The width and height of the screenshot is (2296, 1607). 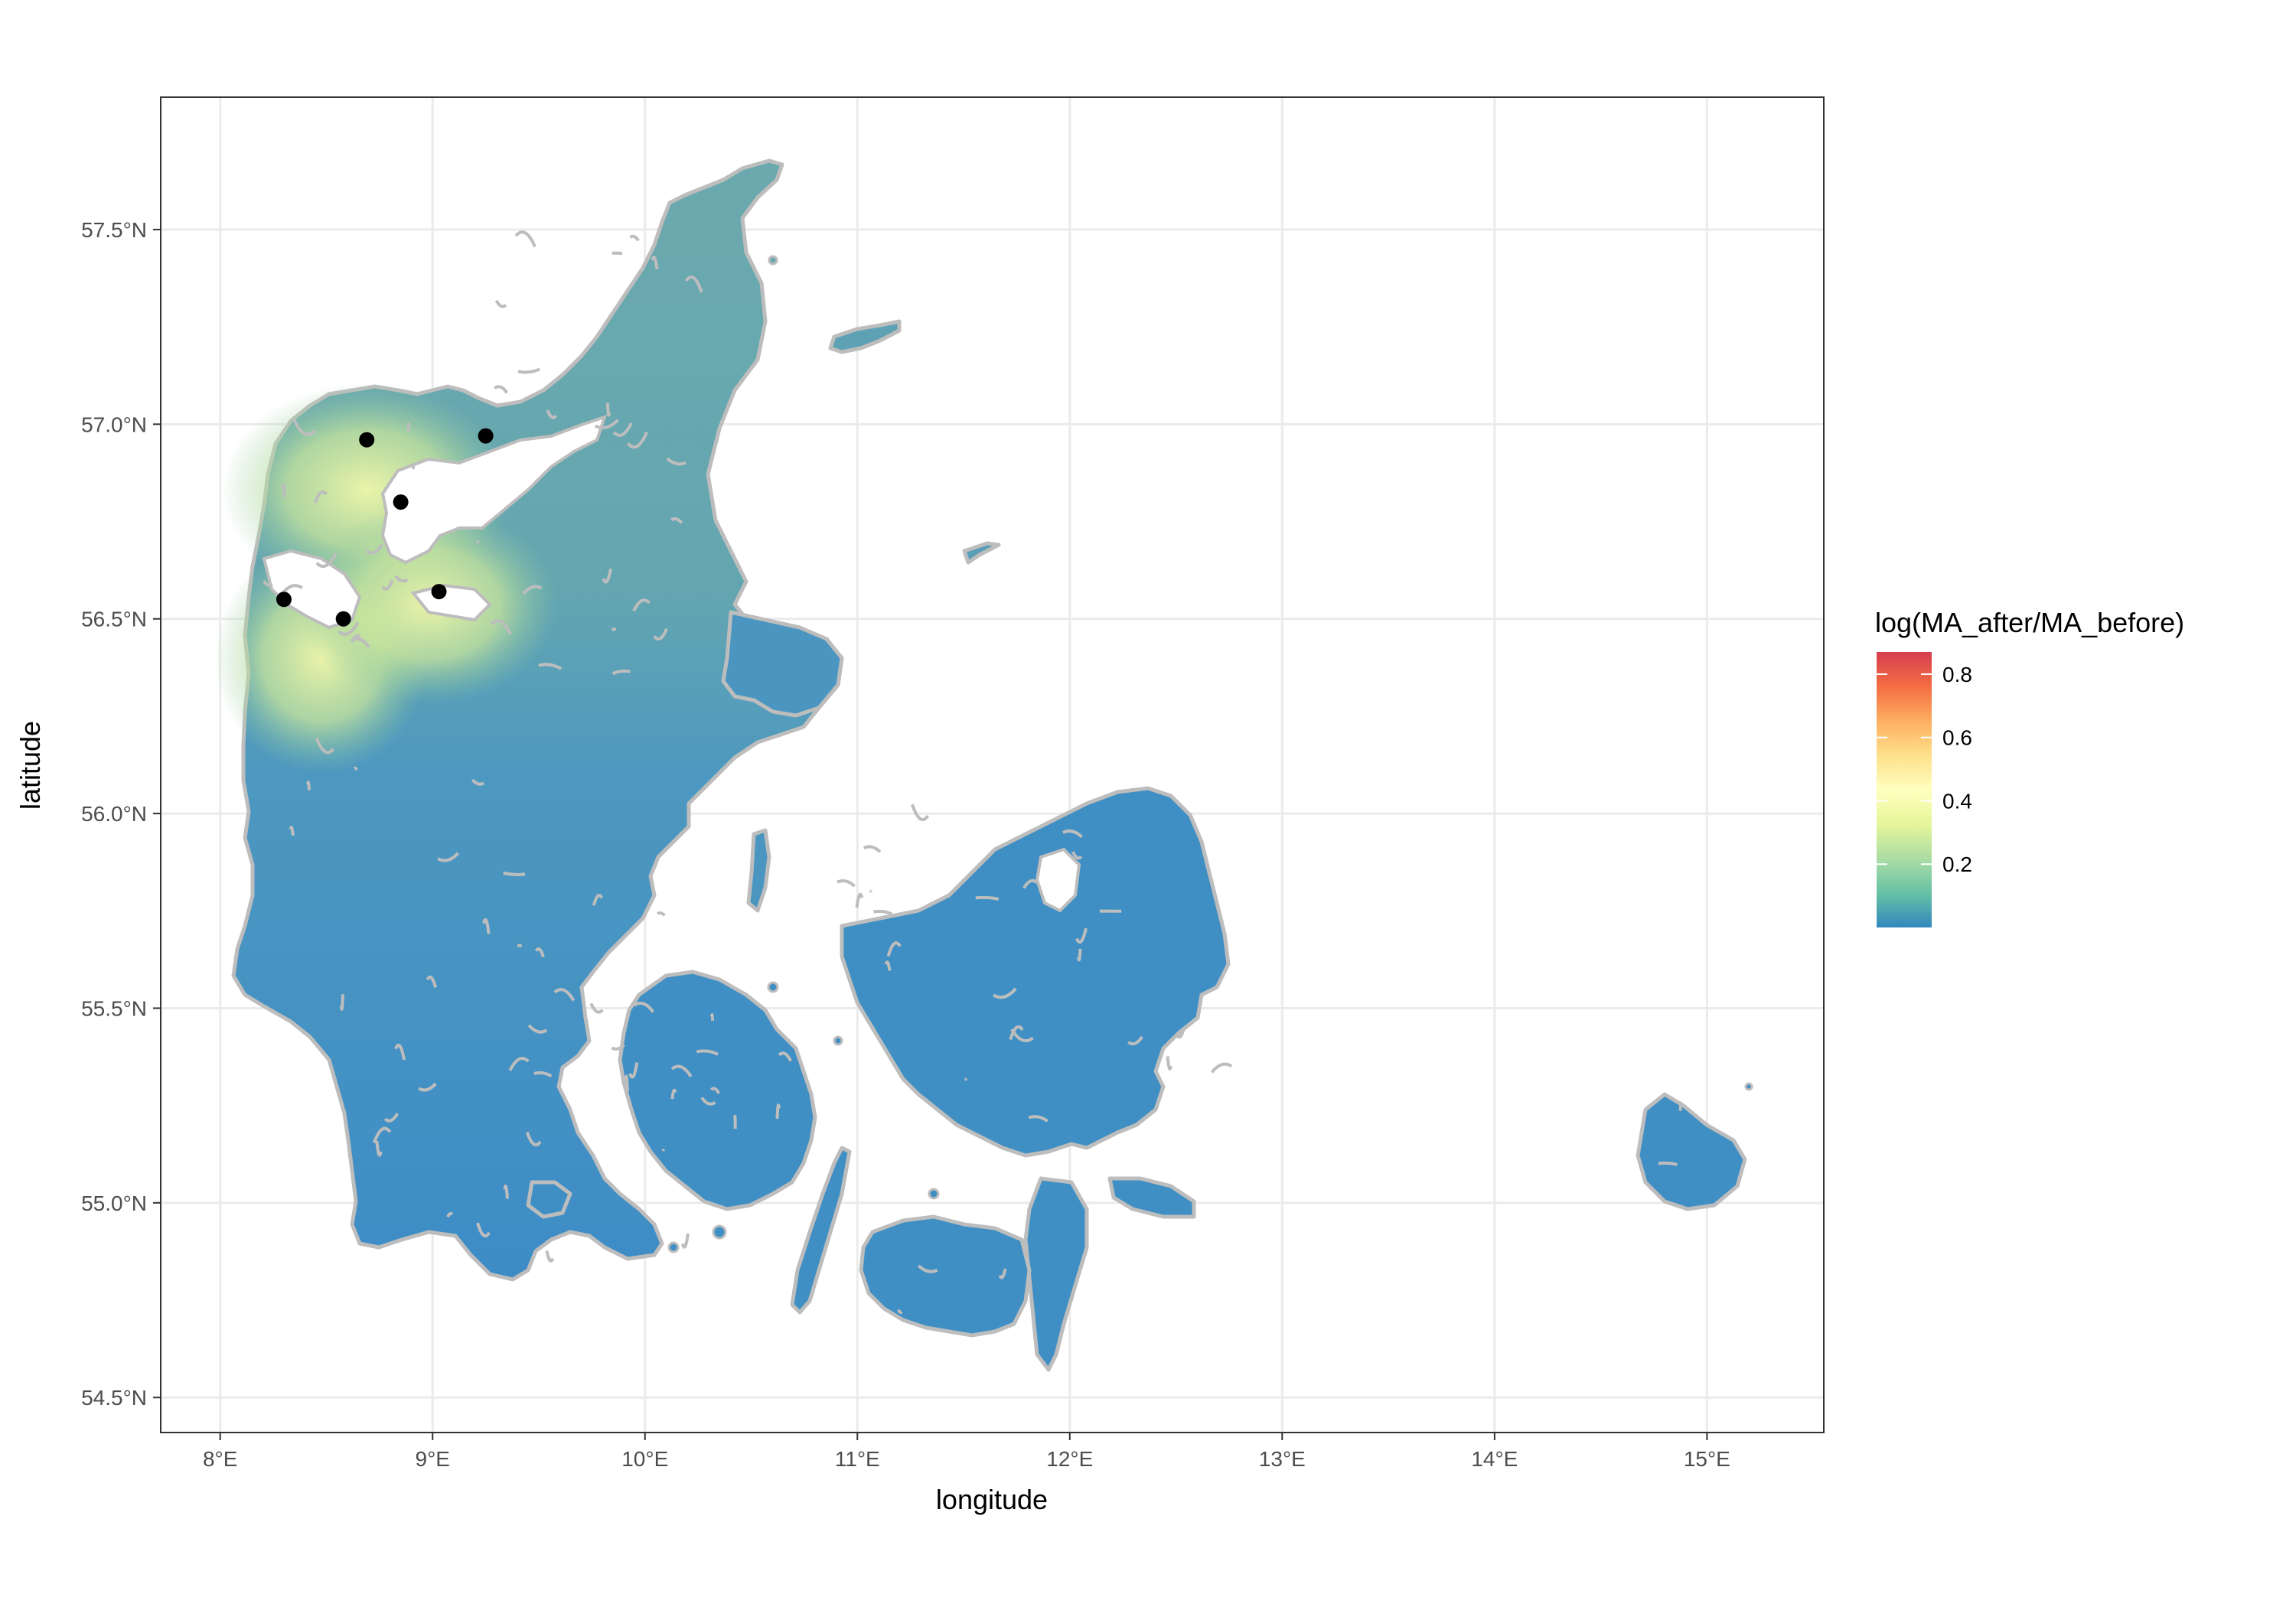 I want to click on legend-tick-label-0: 0.2, so click(x=1957, y=864).